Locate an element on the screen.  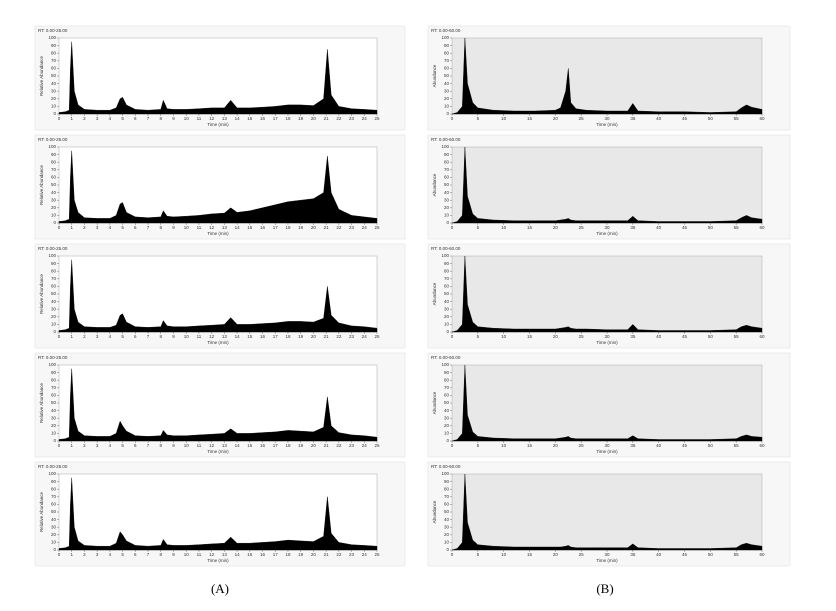
x-tick-label: 22 is located at coordinates (339, 554).